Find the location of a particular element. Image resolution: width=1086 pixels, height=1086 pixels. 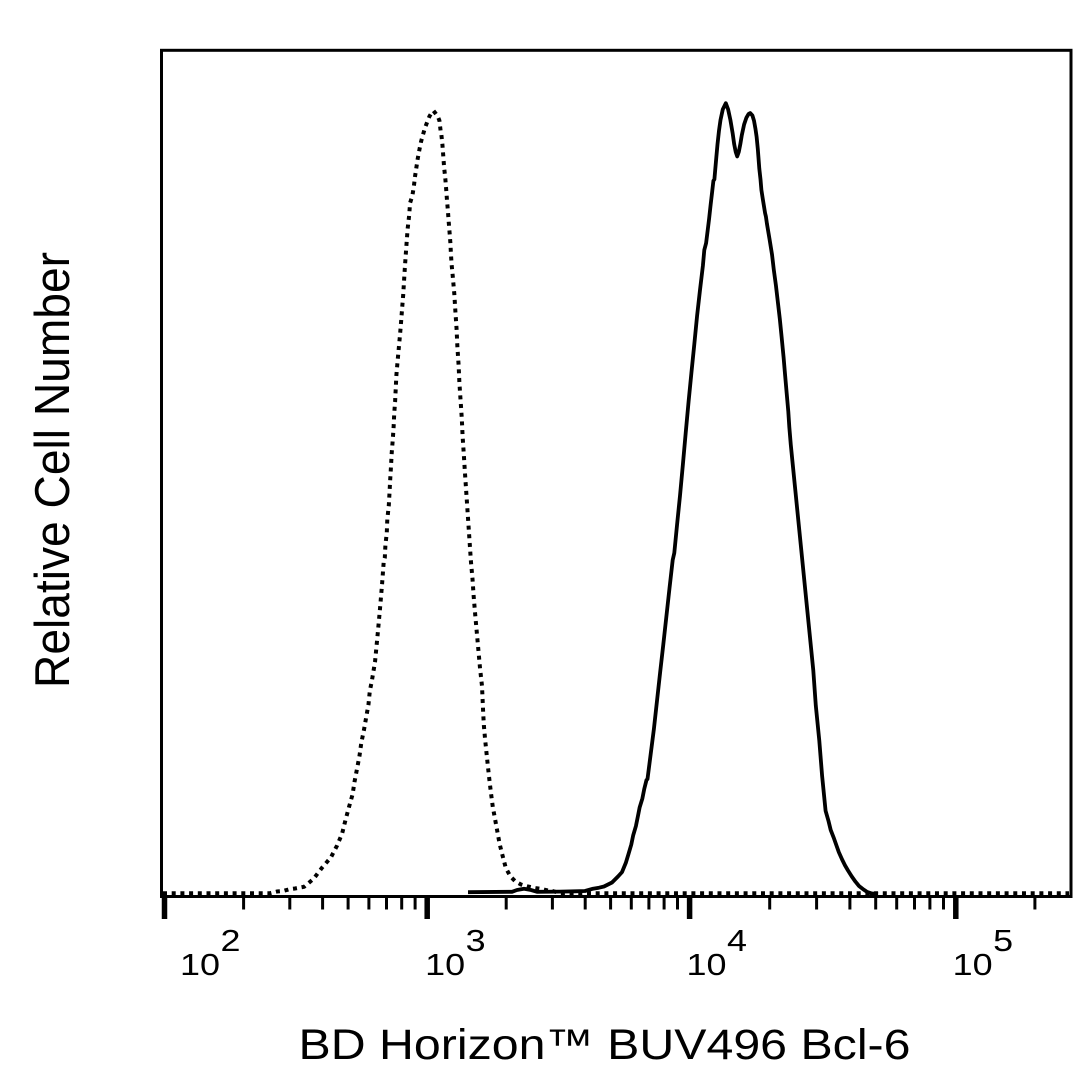

svg-text: 4 is located at coordinates (737, 940).